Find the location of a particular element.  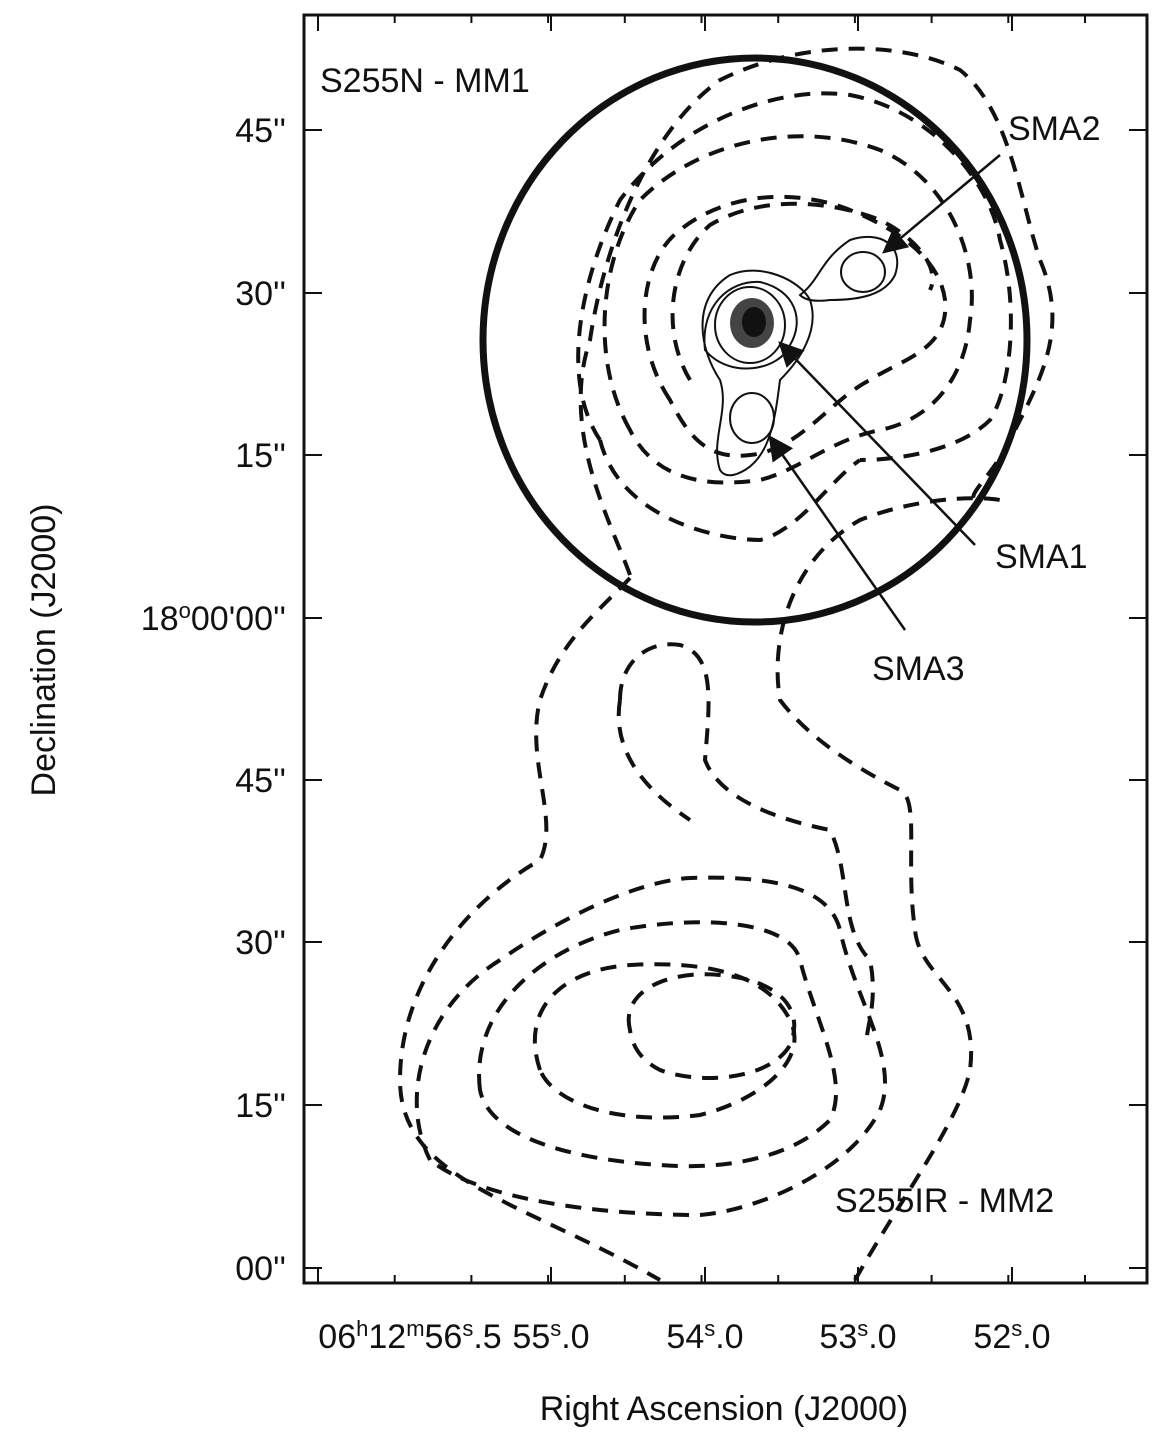

tick-label-part: 00'00'' is located at coordinates (238, 619).